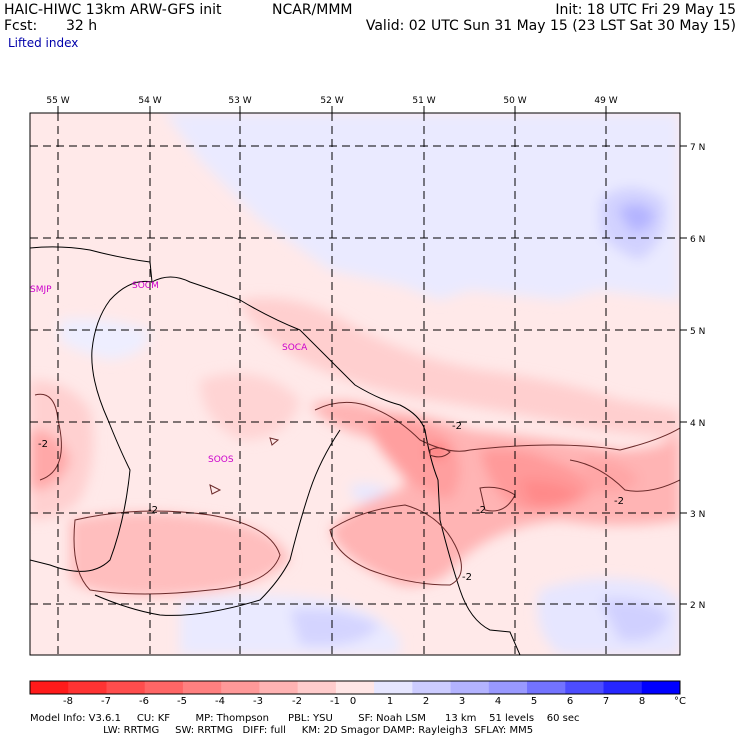 This screenshot has width=740, height=740. Describe the element at coordinates (645, 10) in the screenshot. I see `init-time: Init: 18 UTC Fri 29 May 15` at that location.